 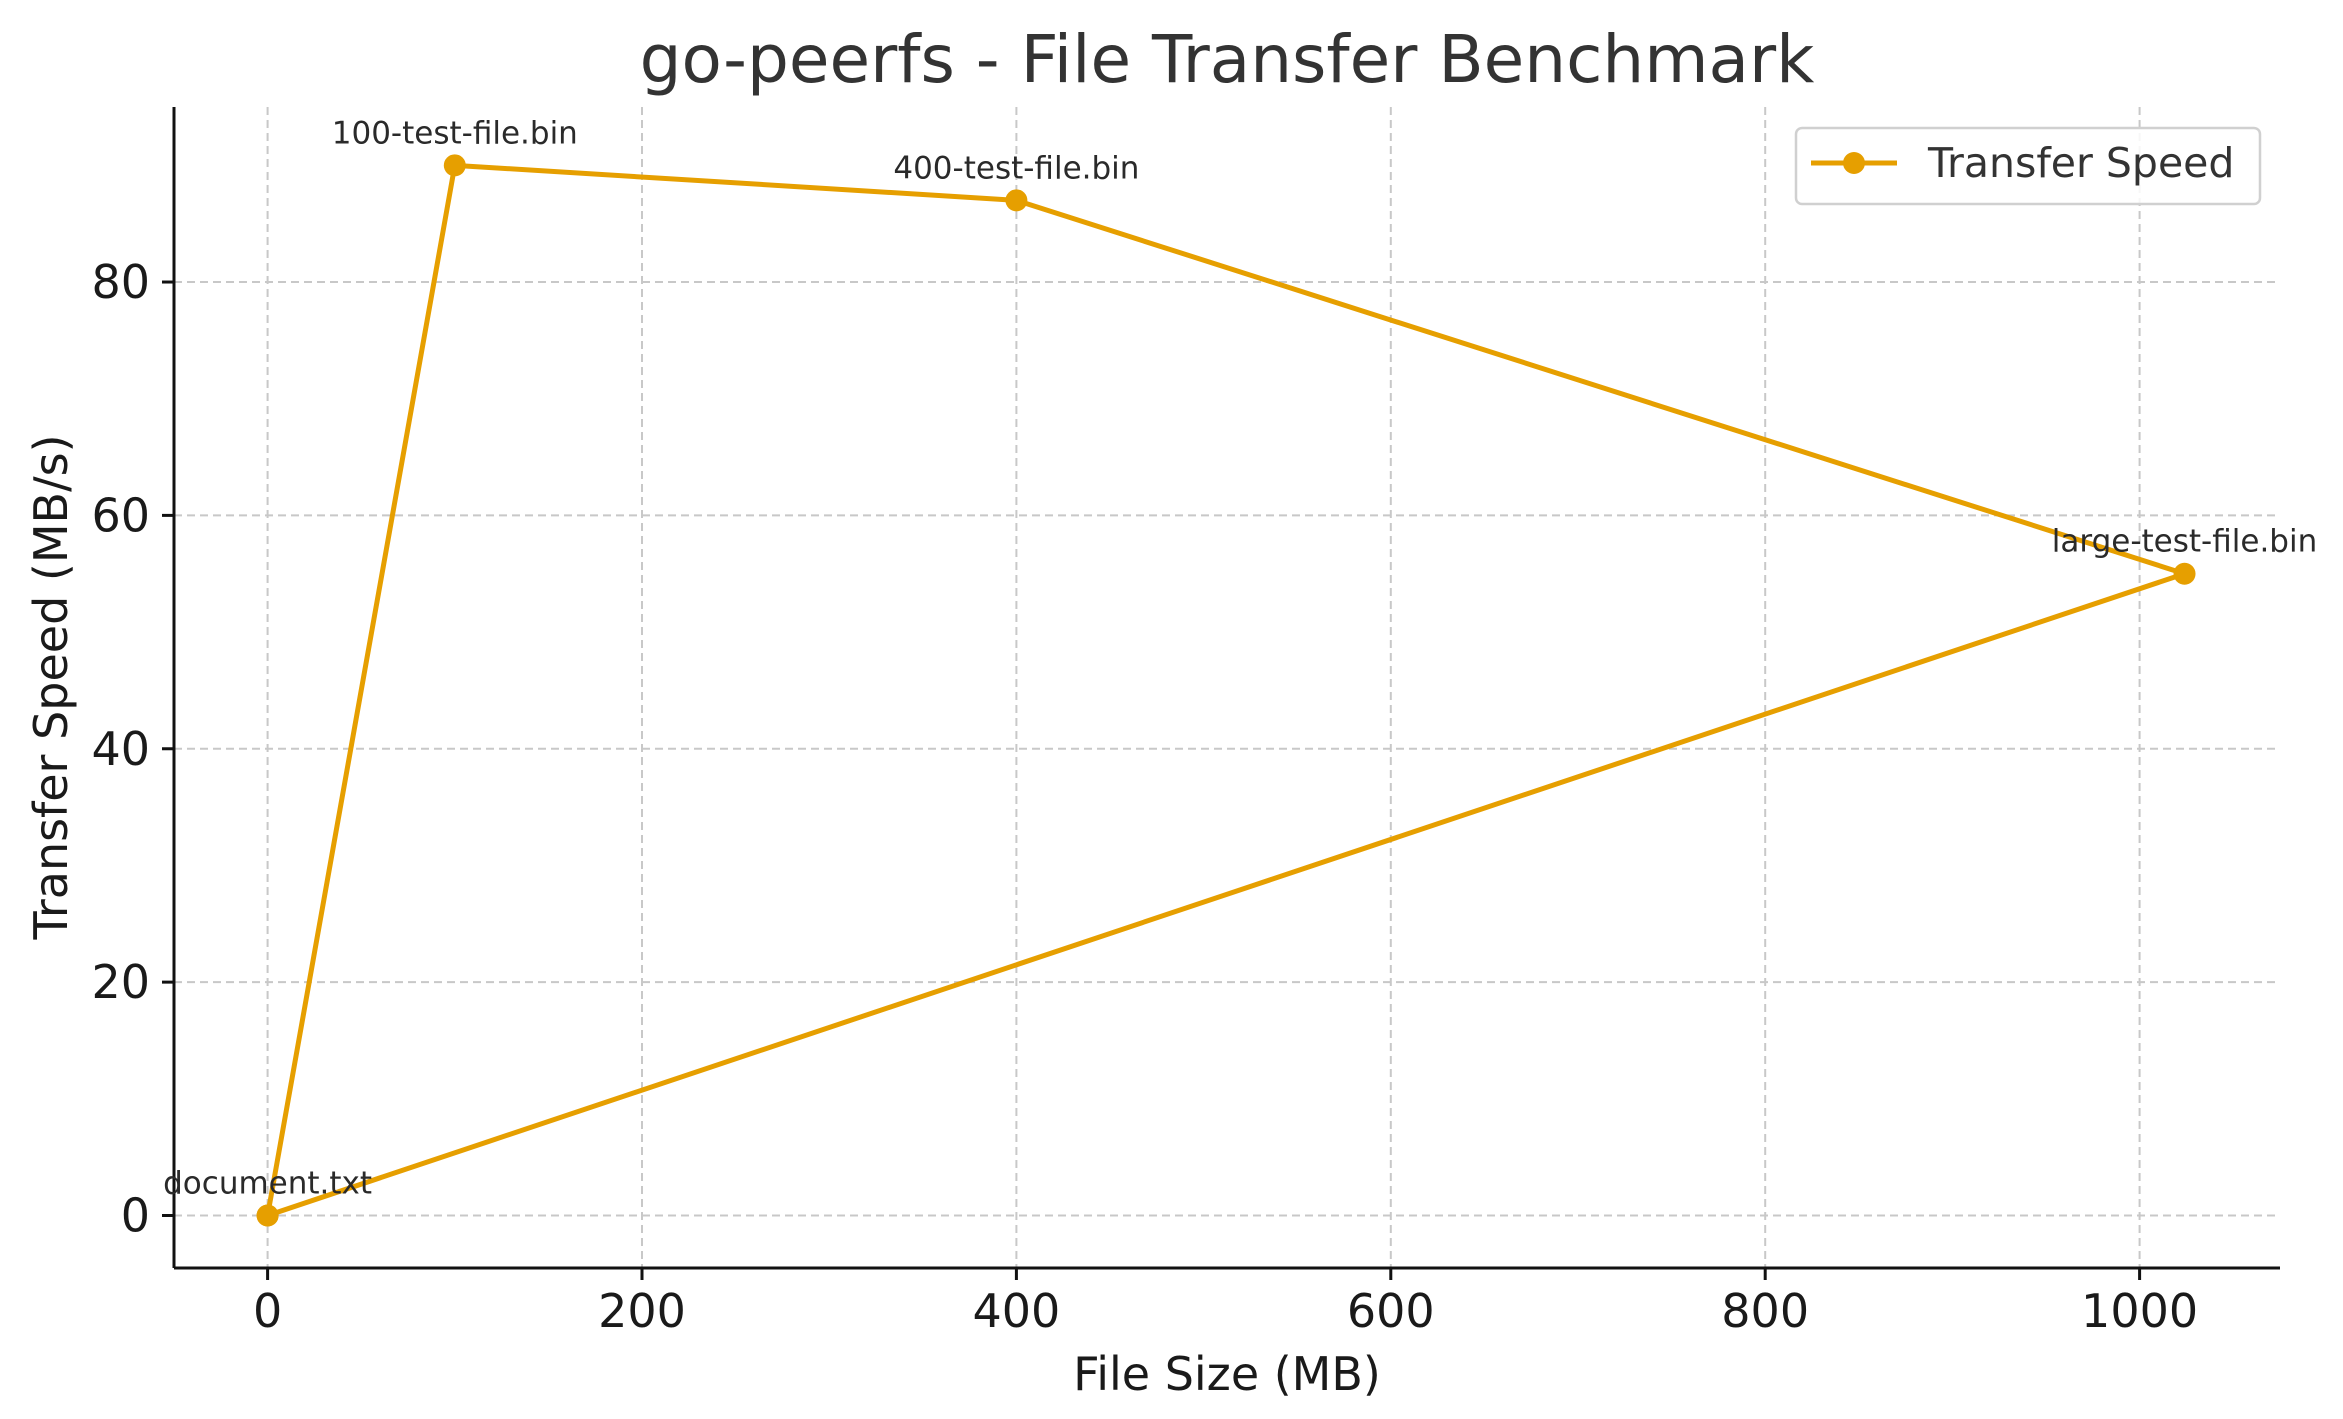 What do you see at coordinates (1227, 59) in the screenshot?
I see `chart-title: go-peerfs - File Transfer Benchmark` at bounding box center [1227, 59].